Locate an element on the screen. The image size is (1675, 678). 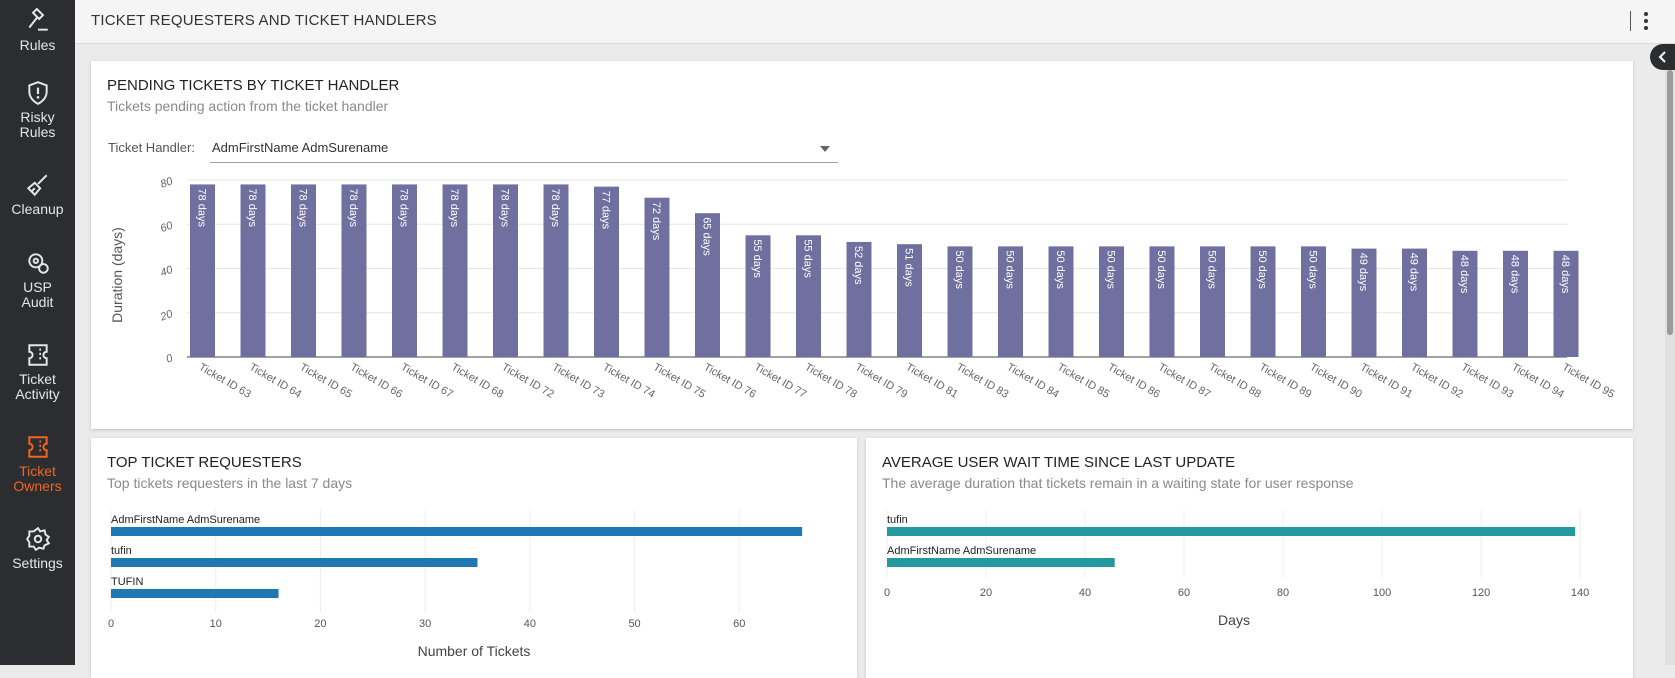
chevron-left-icon is located at coordinates (1662, 57).